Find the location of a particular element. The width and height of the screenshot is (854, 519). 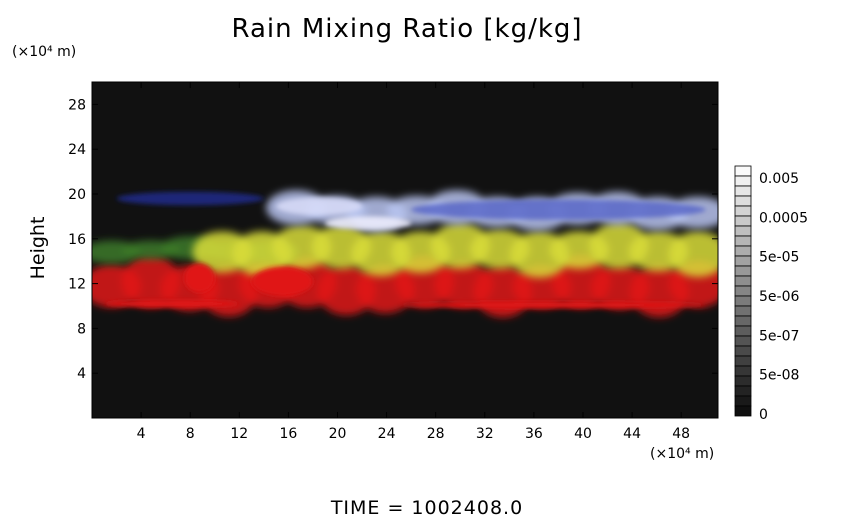

y-tick: 28 is located at coordinates (393, 105).